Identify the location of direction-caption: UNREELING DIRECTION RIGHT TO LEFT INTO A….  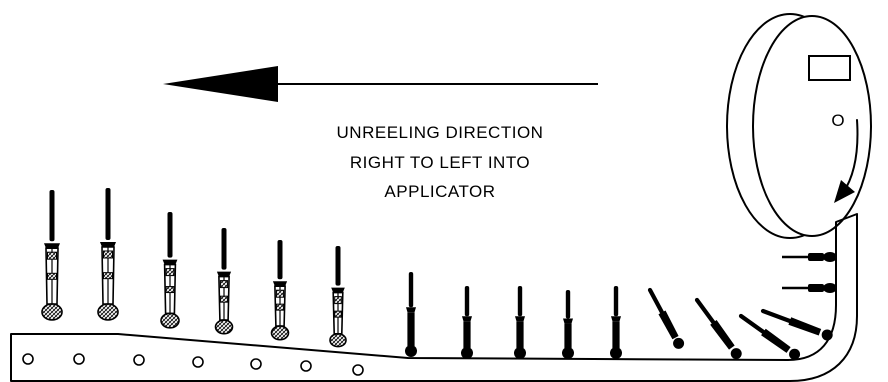
(440, 162).